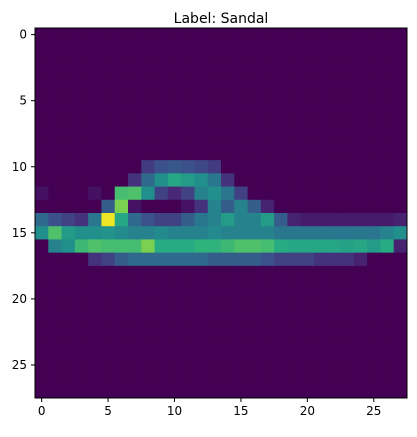 Image resolution: width=417 pixels, height=437 pixels. Describe the element at coordinates (240, 411) in the screenshot. I see `x-tick-label: 15` at that location.